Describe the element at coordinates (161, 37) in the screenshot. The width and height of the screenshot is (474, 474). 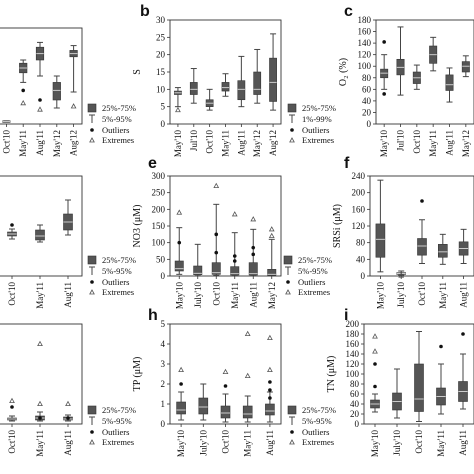
I see `y-tick-label: 25` at that location.